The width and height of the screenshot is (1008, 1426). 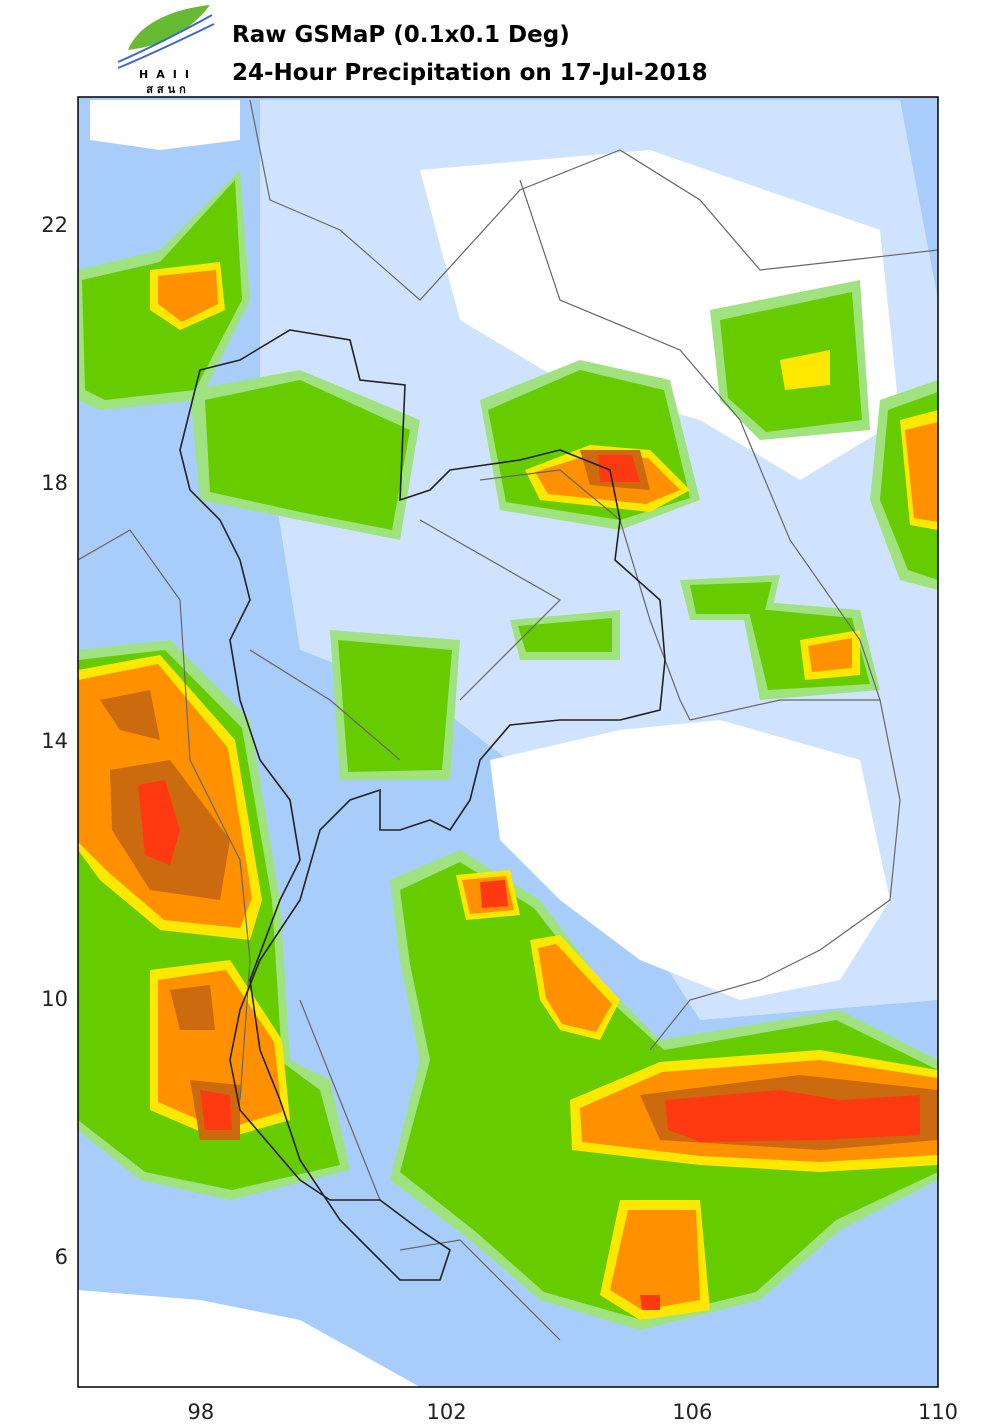 I want to click on logo: HAII สสนก, so click(x=166, y=50).